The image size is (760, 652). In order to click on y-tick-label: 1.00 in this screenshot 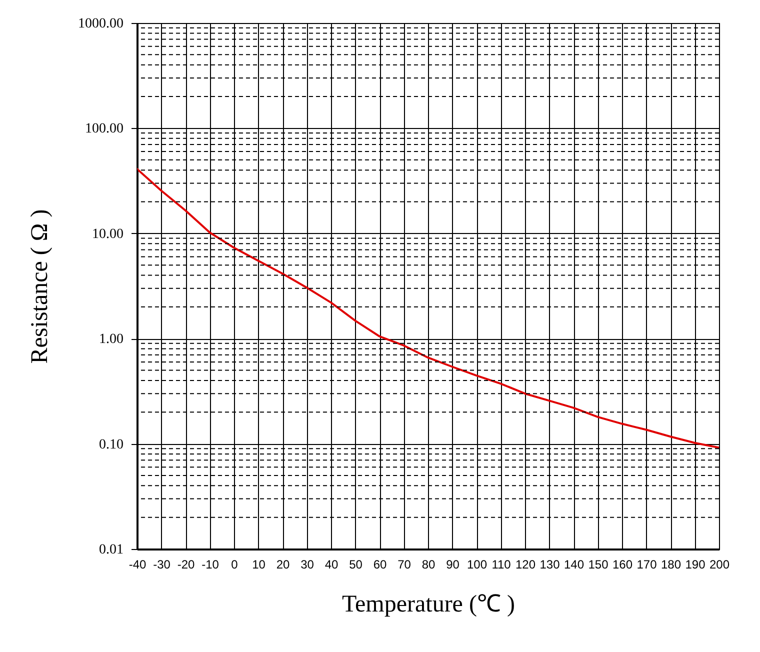, I will do `click(111, 340)`.